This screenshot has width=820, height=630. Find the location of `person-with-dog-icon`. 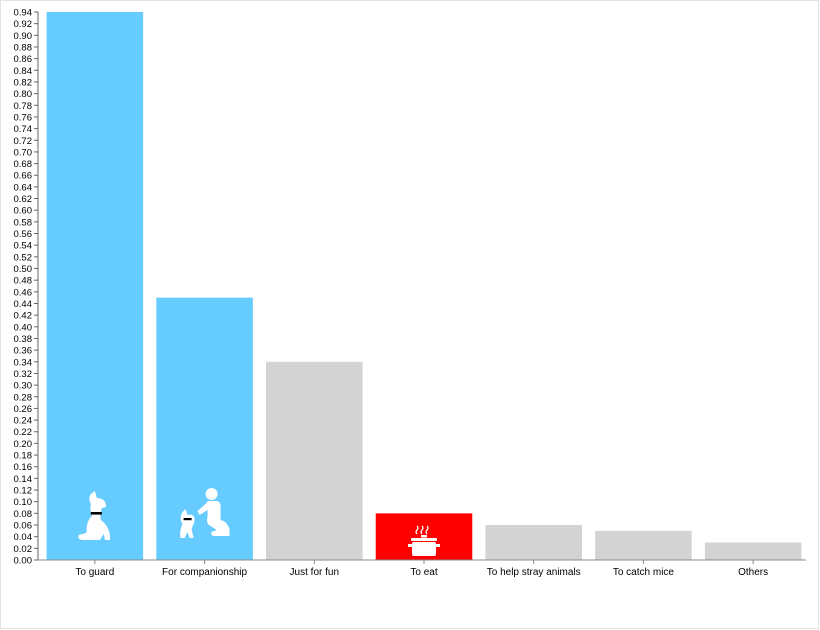

person-with-dog-icon is located at coordinates (205, 513).